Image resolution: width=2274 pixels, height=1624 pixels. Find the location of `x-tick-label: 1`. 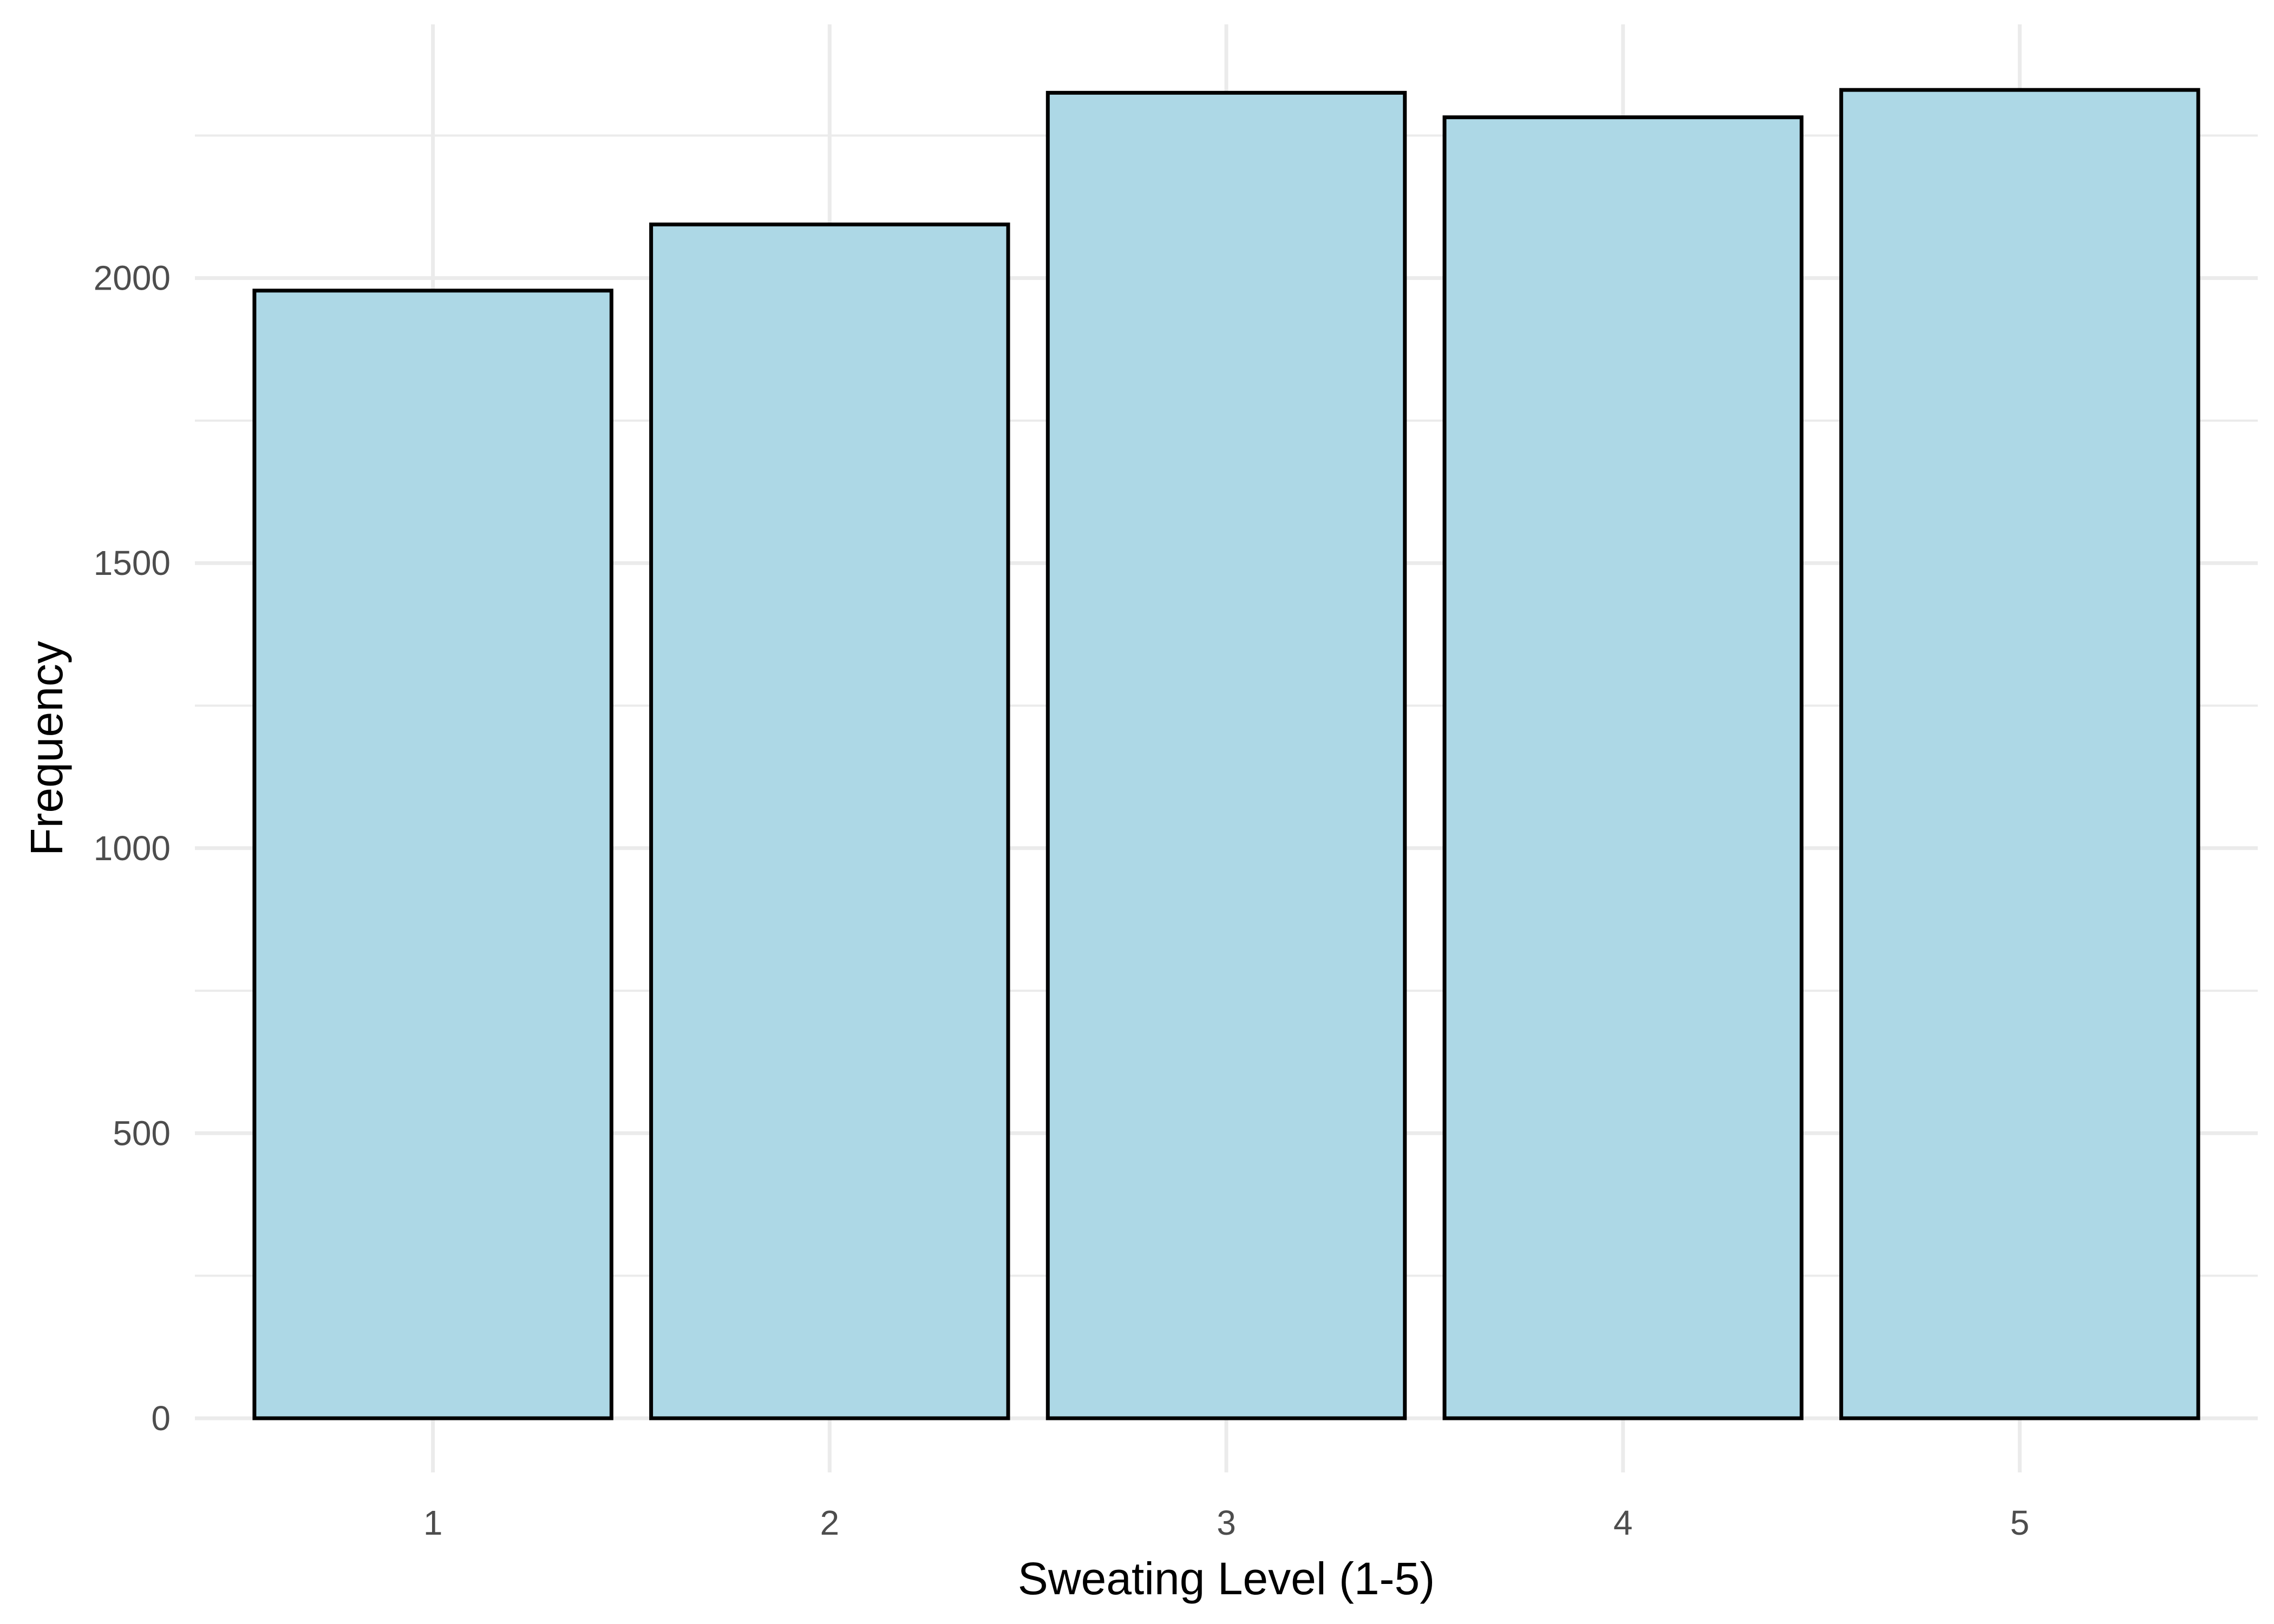

x-tick-label: 1 is located at coordinates (433, 1522).